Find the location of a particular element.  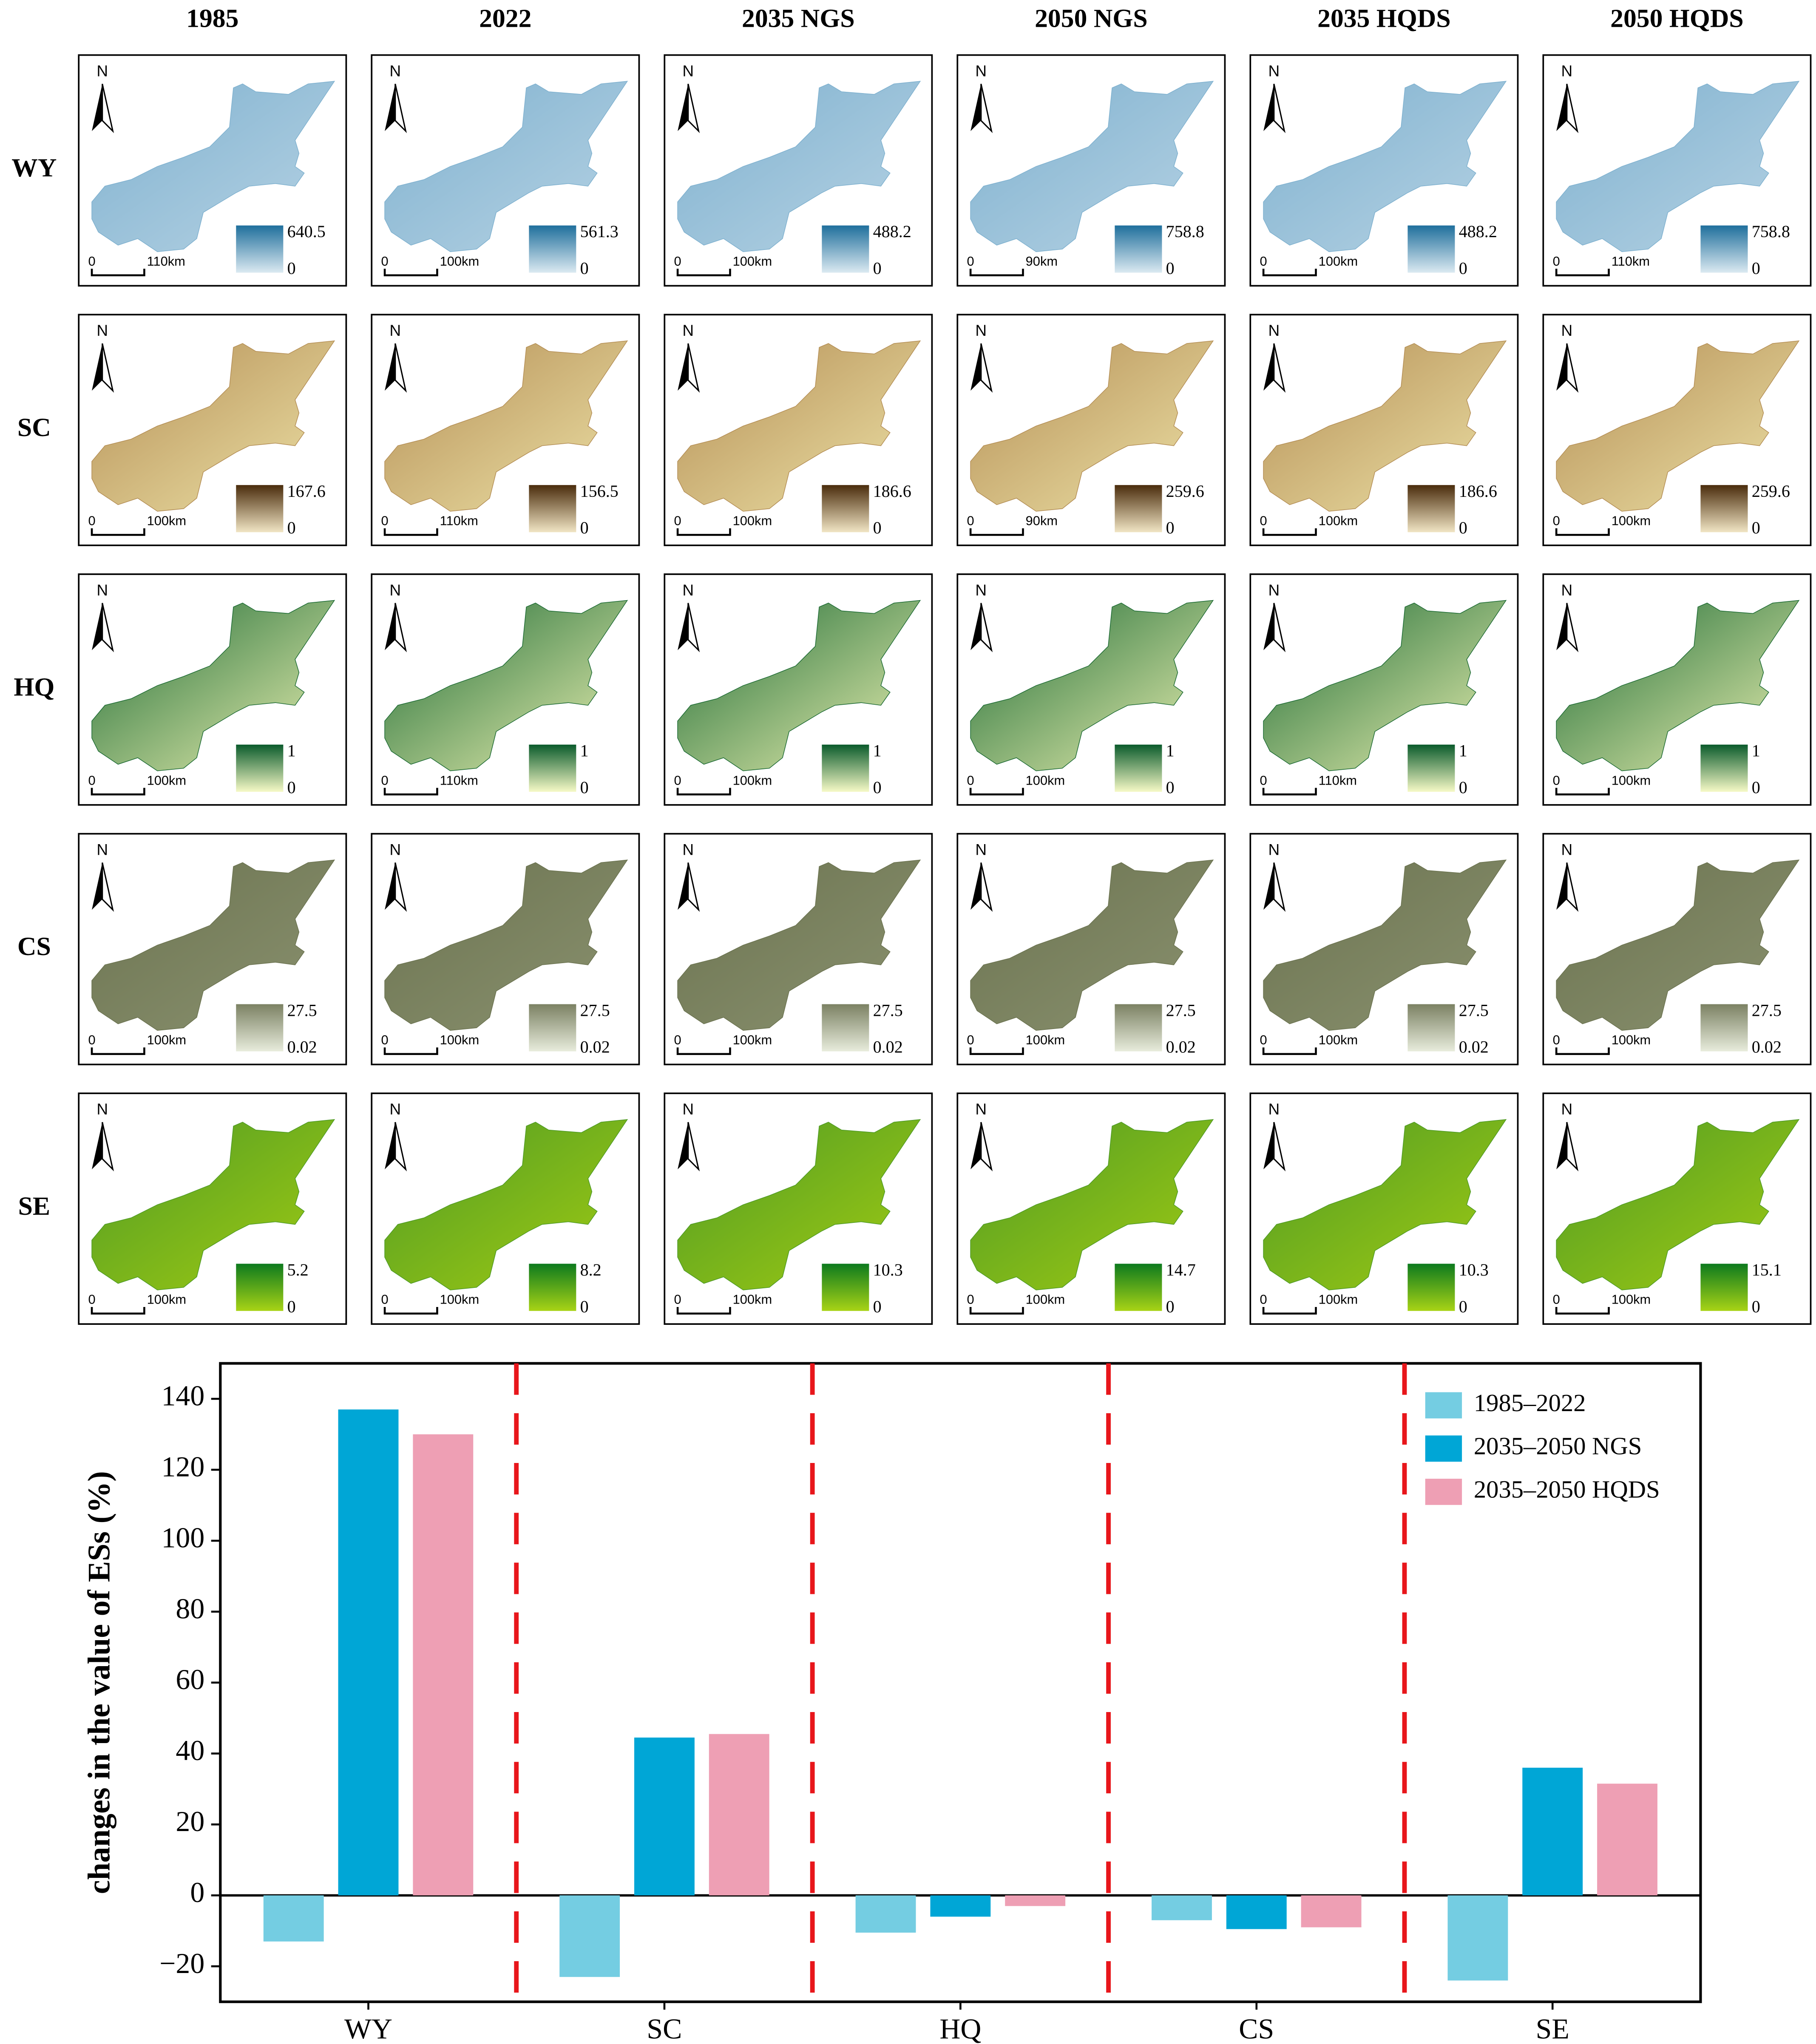

column-header: 2035 NGS is located at coordinates (798, 18).